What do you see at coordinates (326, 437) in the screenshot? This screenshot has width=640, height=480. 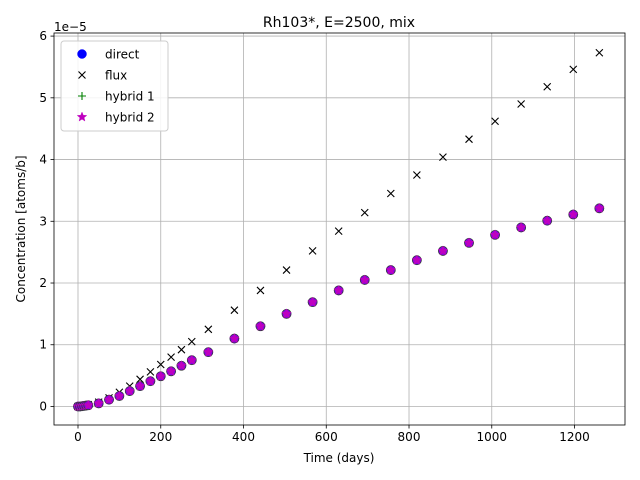 I see `x-tick-label: 600` at bounding box center [326, 437].